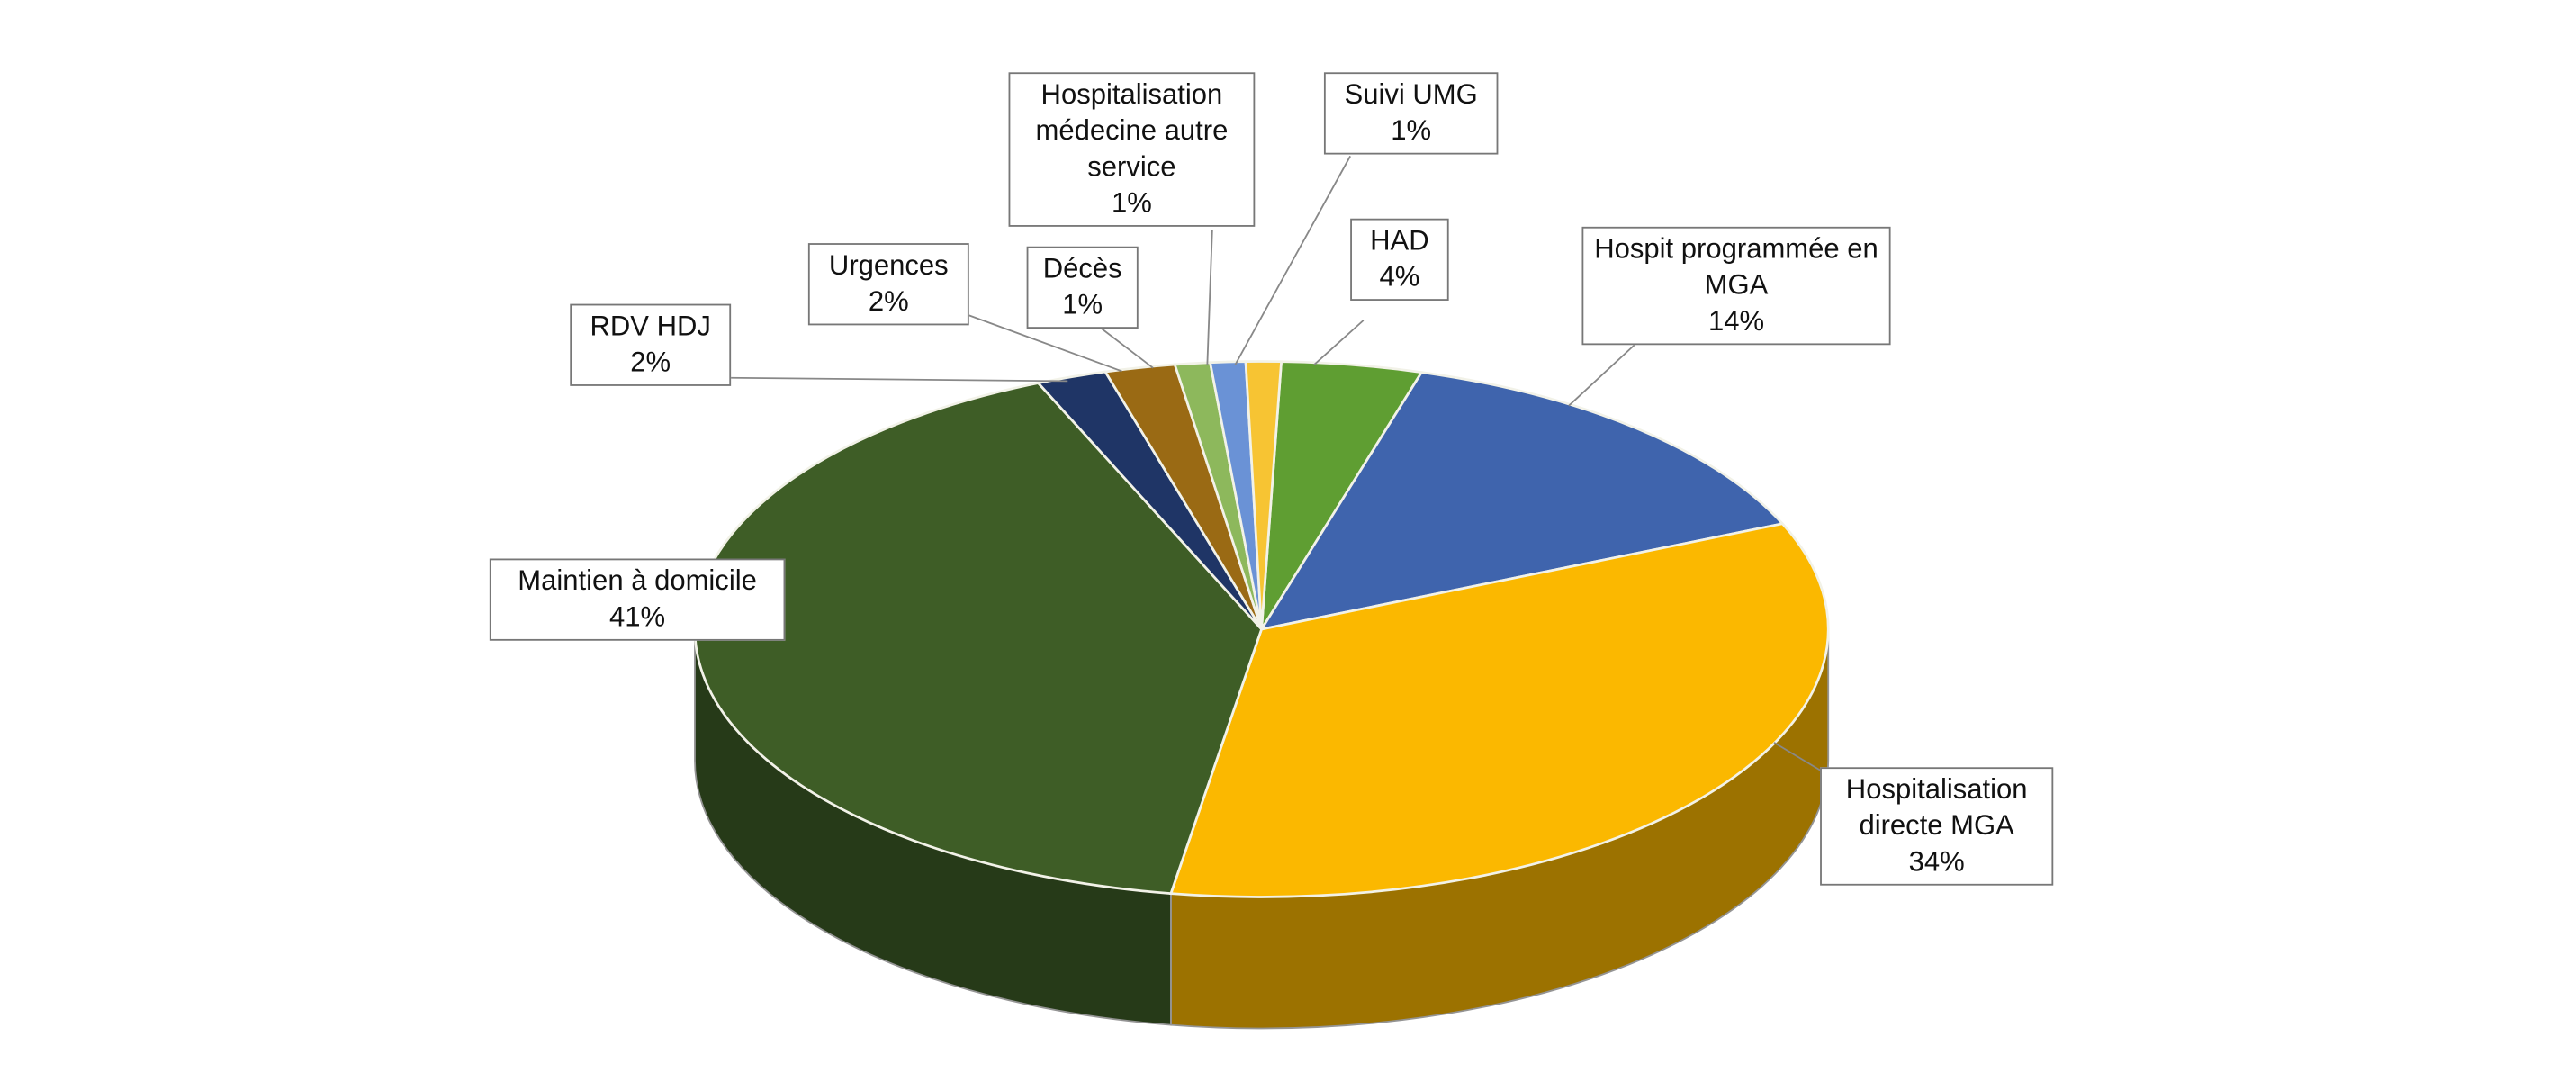  What do you see at coordinates (888, 265) in the screenshot?
I see `category-label: Urgences` at bounding box center [888, 265].